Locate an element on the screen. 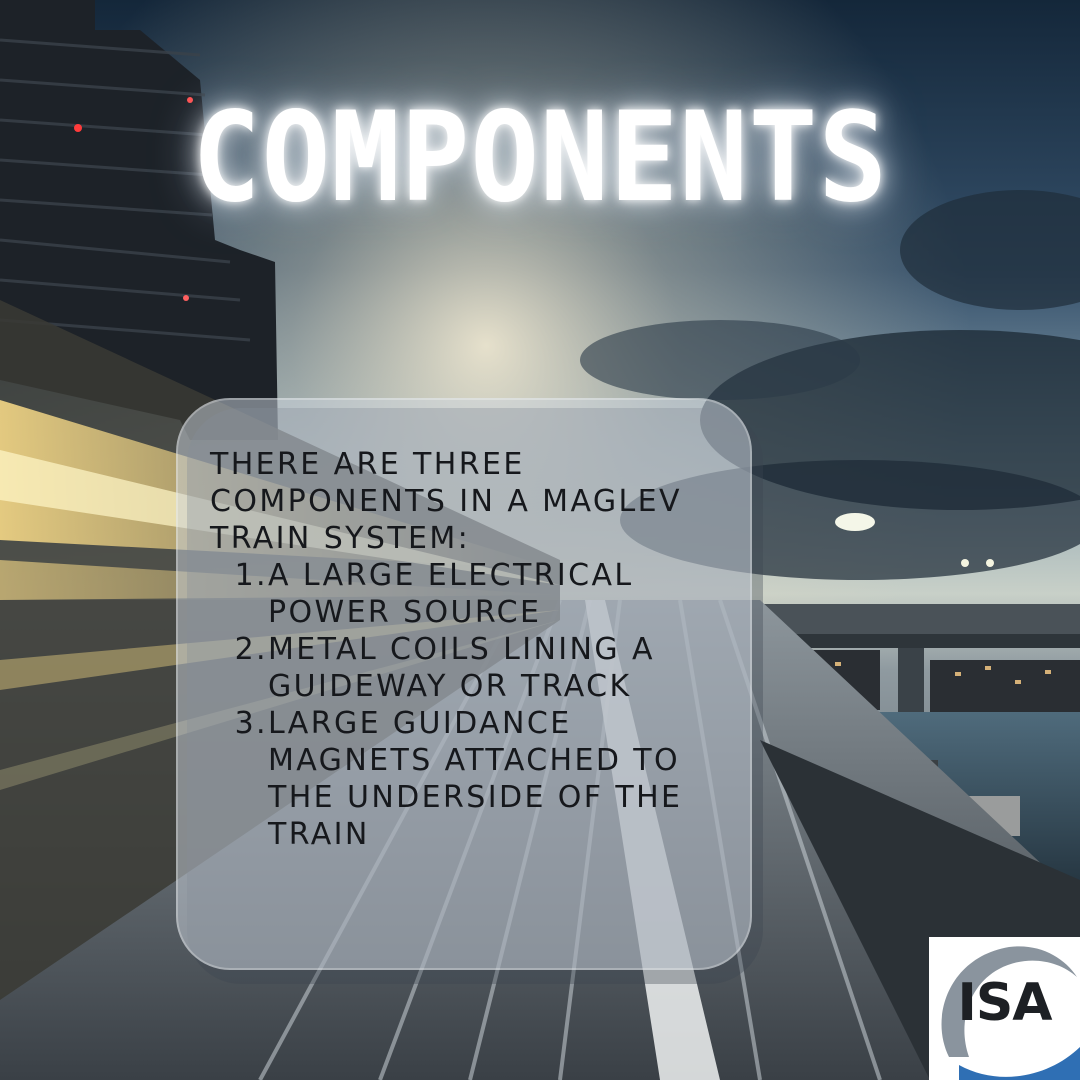 The image size is (1080, 1080). list-item-number: 3. is located at coordinates (251, 723).